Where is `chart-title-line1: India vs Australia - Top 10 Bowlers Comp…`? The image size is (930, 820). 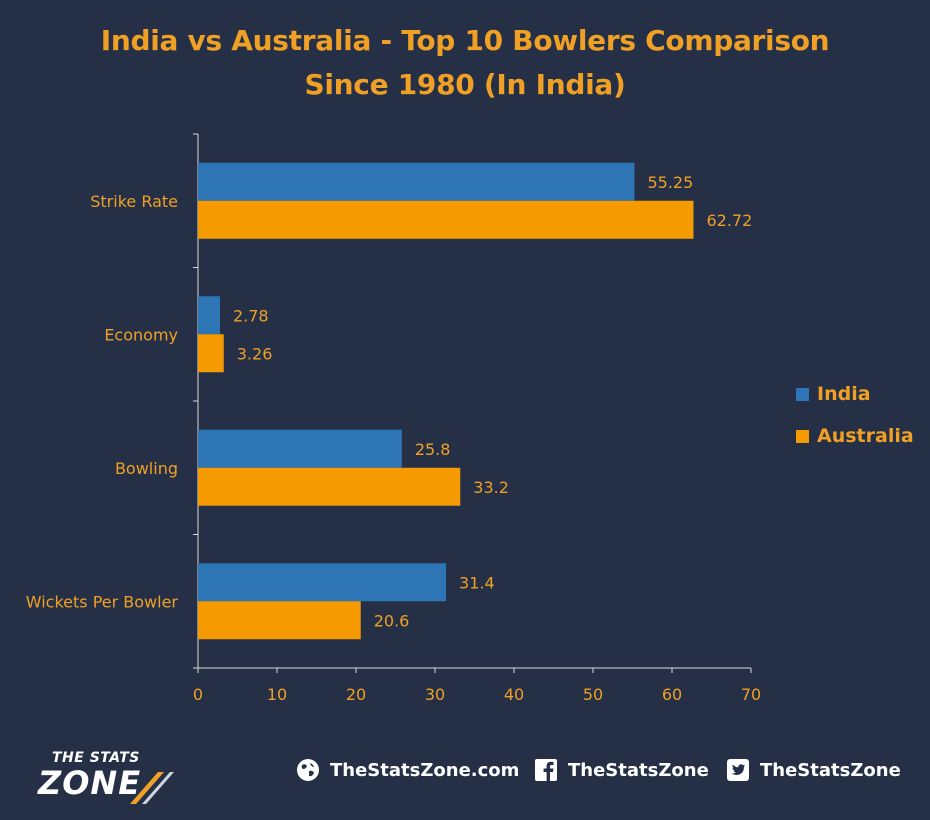
chart-title-line1: India vs Australia - Top 10 Bowlers Comp… is located at coordinates (465, 40).